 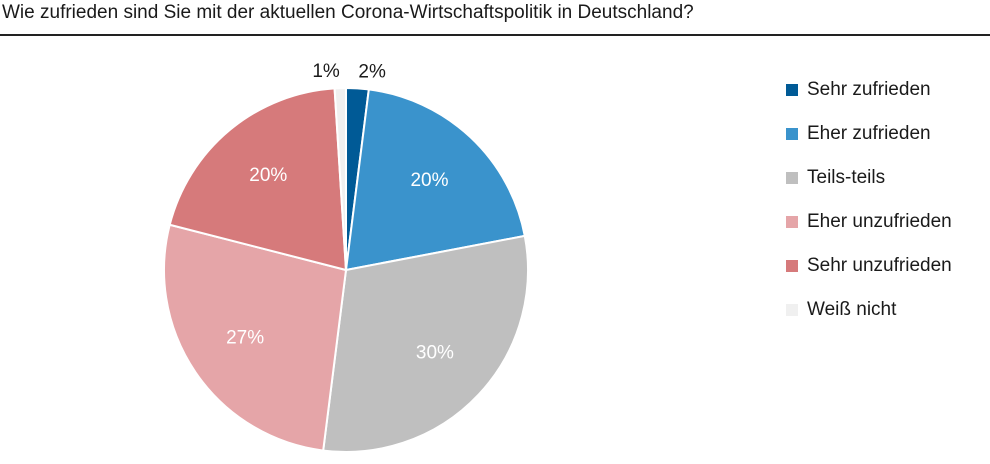 I want to click on pie-slice-sehr-unzufrieden, so click(x=258, y=179).